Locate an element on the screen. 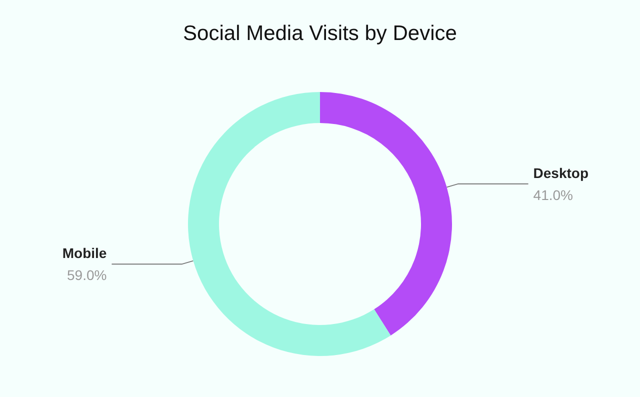 The width and height of the screenshot is (640, 397). data-label: 41.0% is located at coordinates (553, 194).